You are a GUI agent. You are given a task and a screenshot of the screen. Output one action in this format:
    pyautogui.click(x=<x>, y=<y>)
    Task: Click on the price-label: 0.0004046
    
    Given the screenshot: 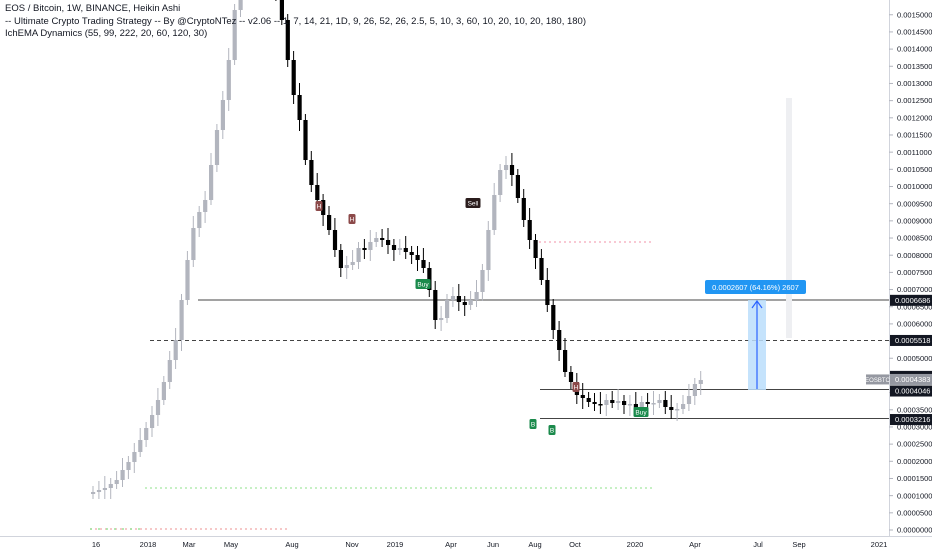 What is the action you would take?
    pyautogui.click(x=911, y=391)
    